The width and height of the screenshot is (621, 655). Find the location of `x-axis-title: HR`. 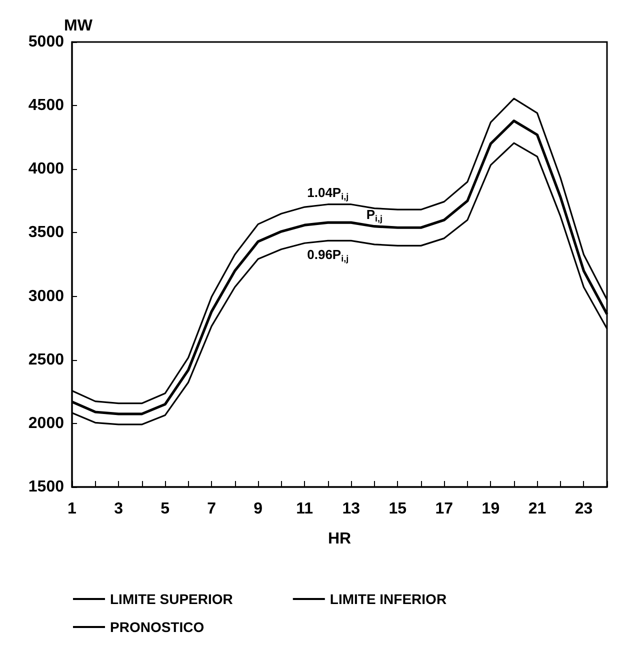

x-axis-title: HR is located at coordinates (340, 539).